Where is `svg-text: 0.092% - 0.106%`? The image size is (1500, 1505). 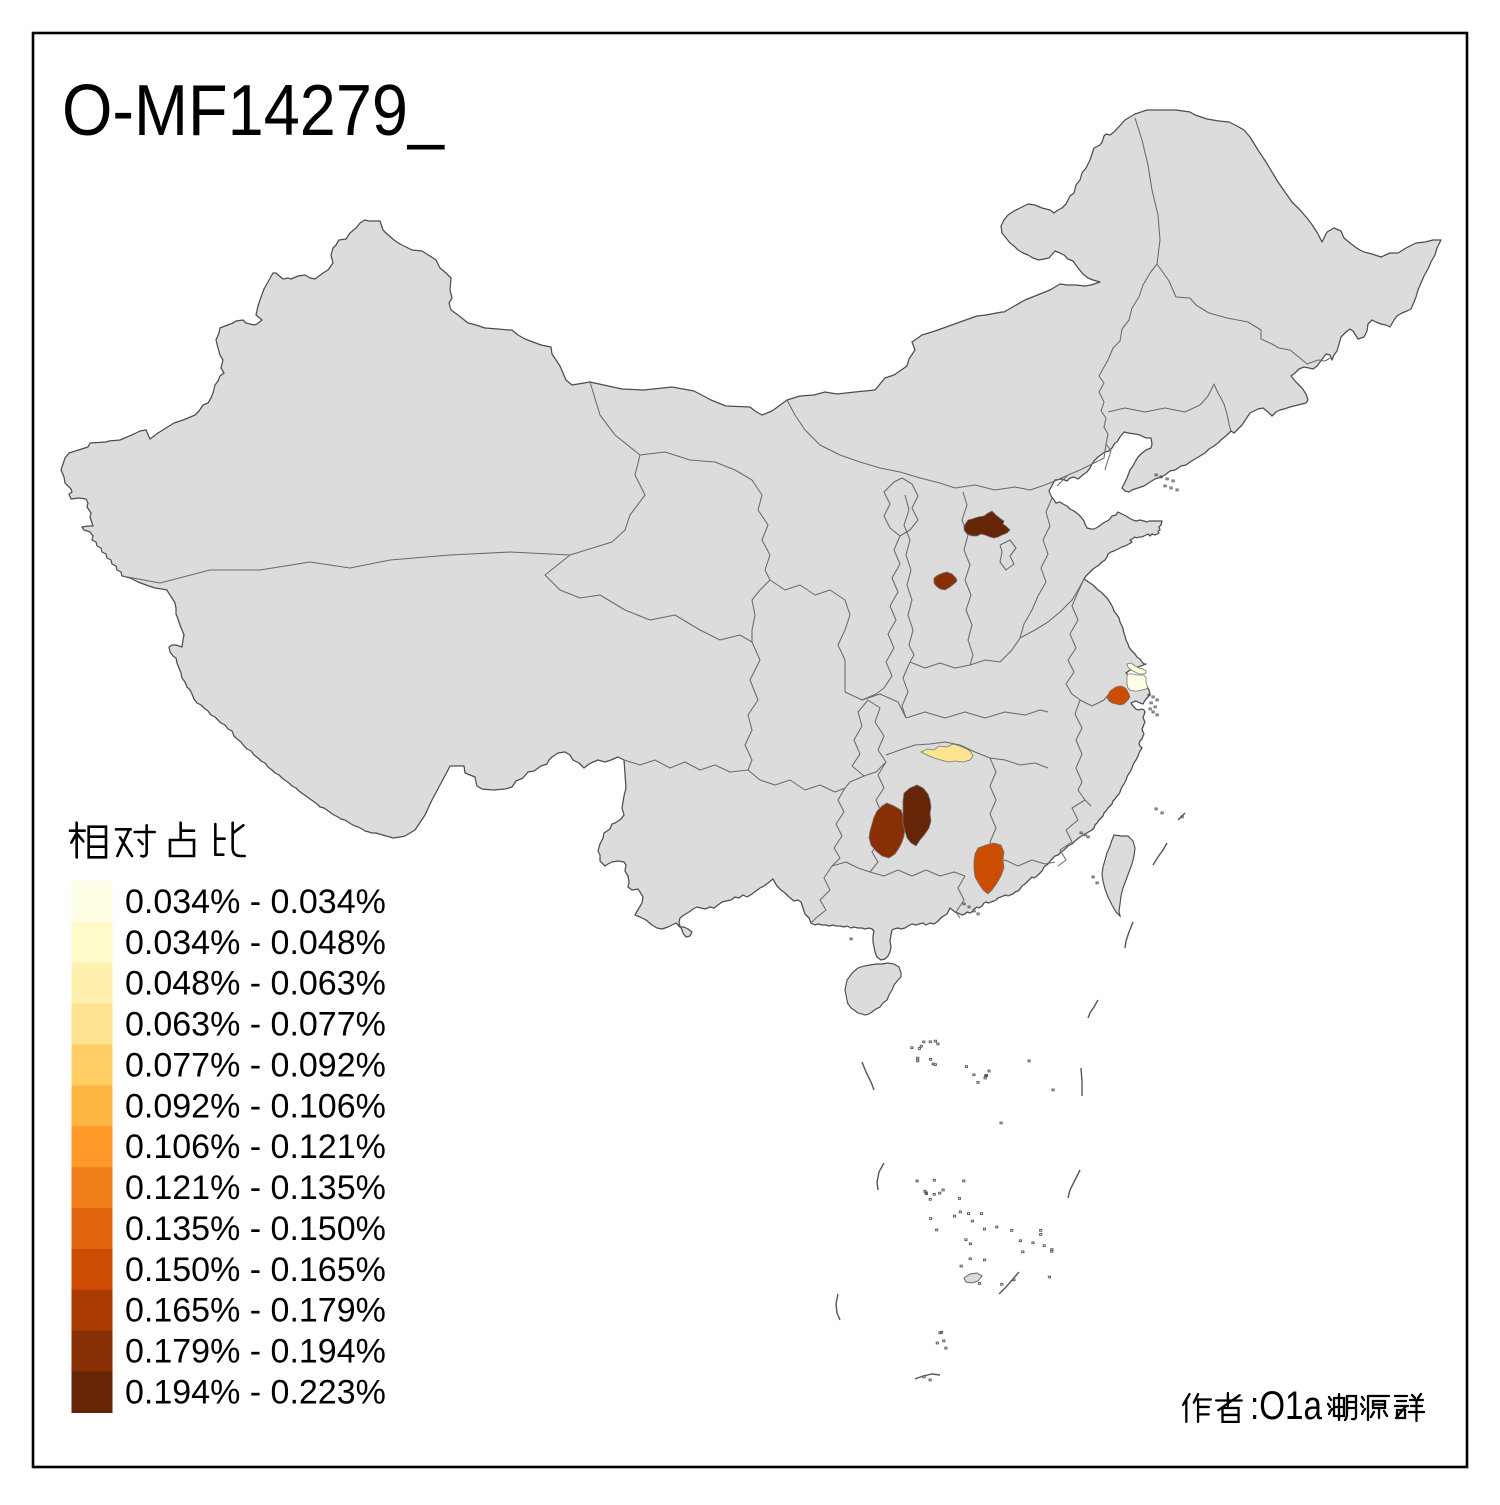
svg-text: 0.092% - 0.106% is located at coordinates (255, 1106).